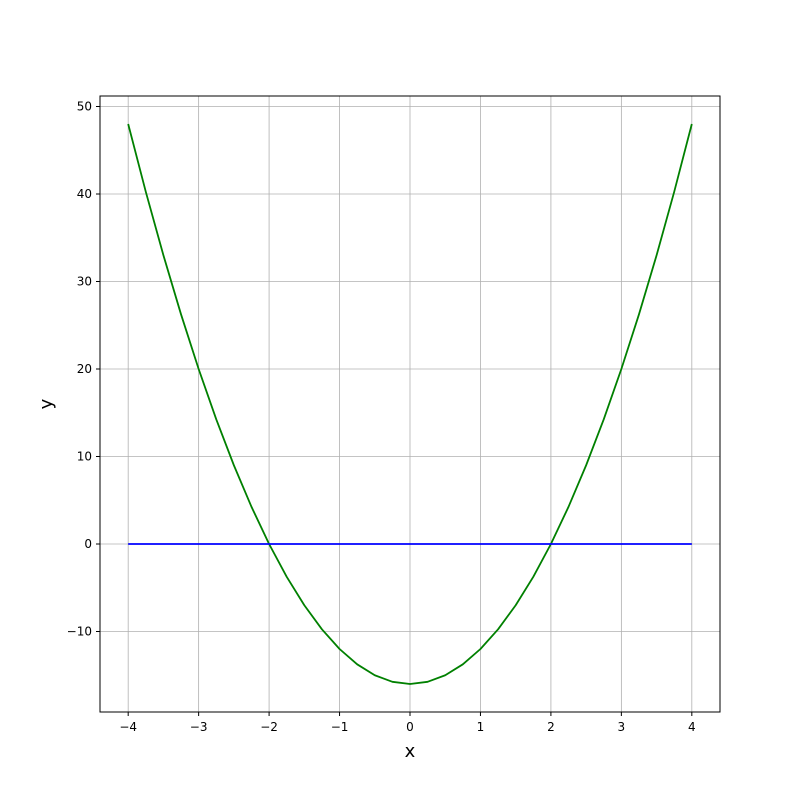  I want to click on y-tick-label: 0, so click(88, 544).